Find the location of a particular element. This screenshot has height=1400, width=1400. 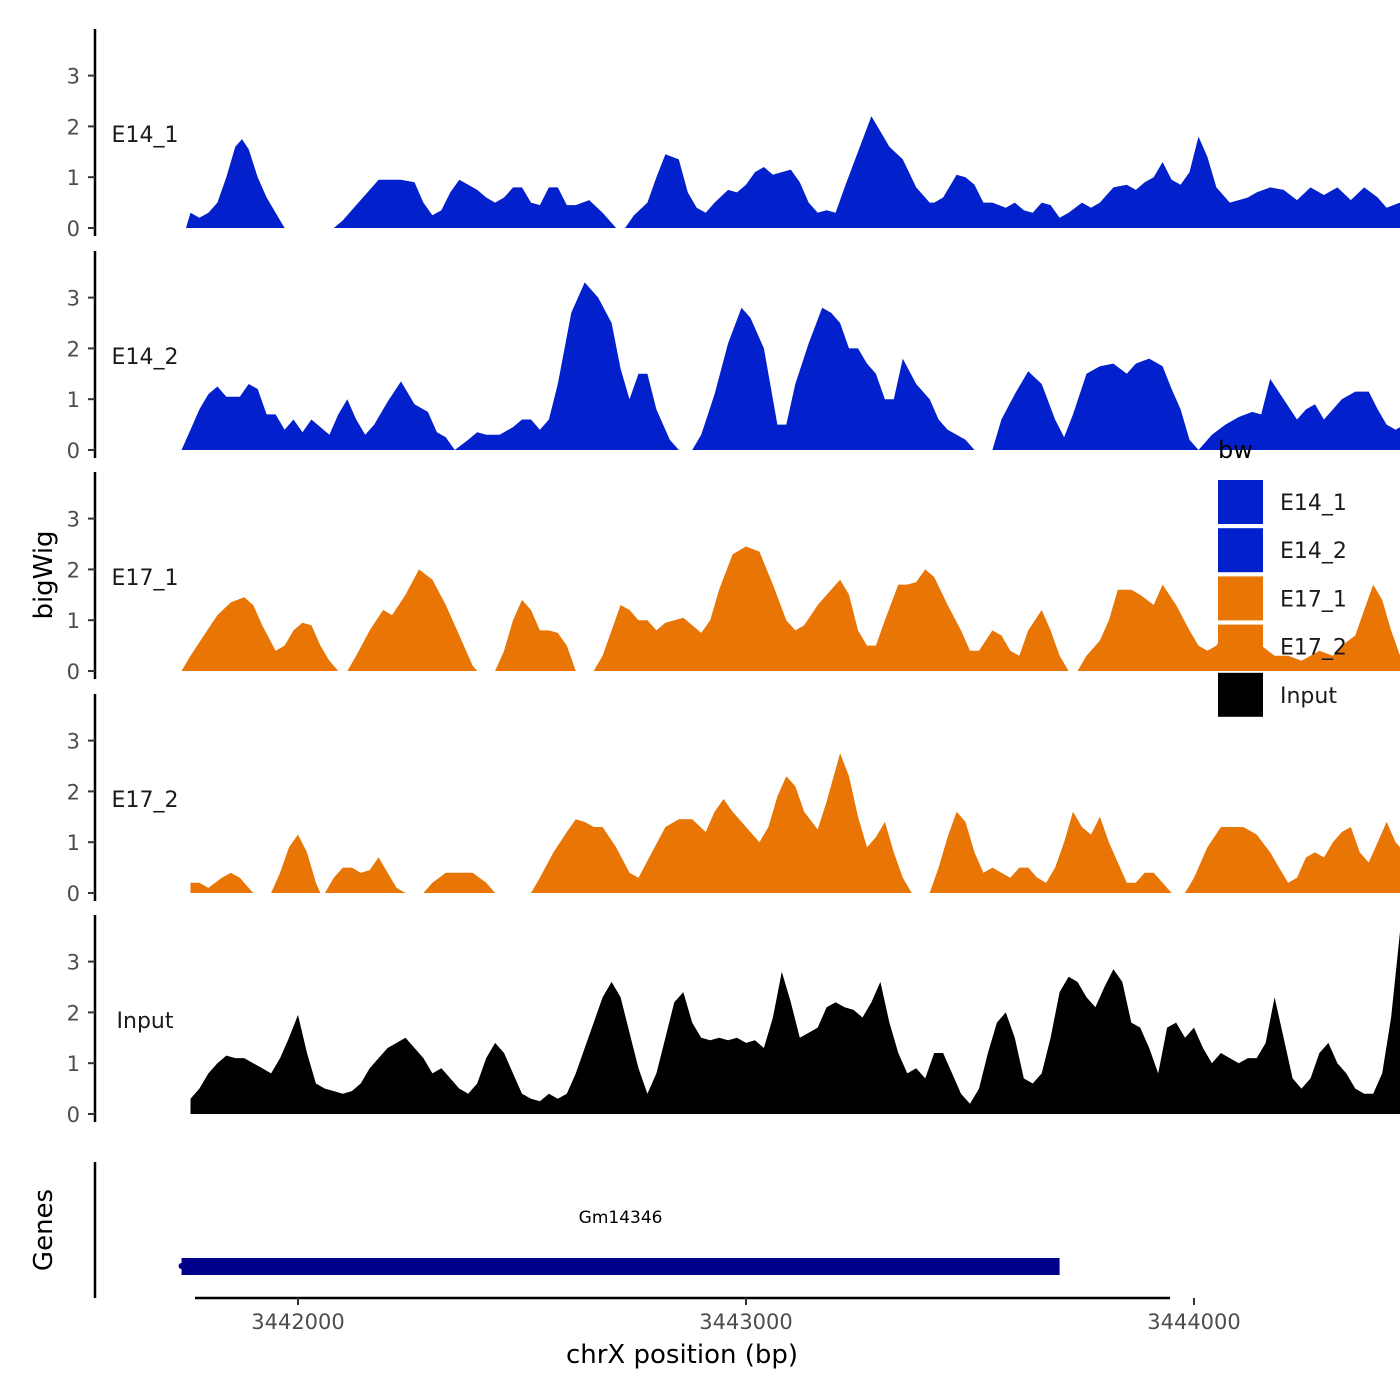

track-E14_1: 0 1 2 3 E14_1 is located at coordinates (733, 134).